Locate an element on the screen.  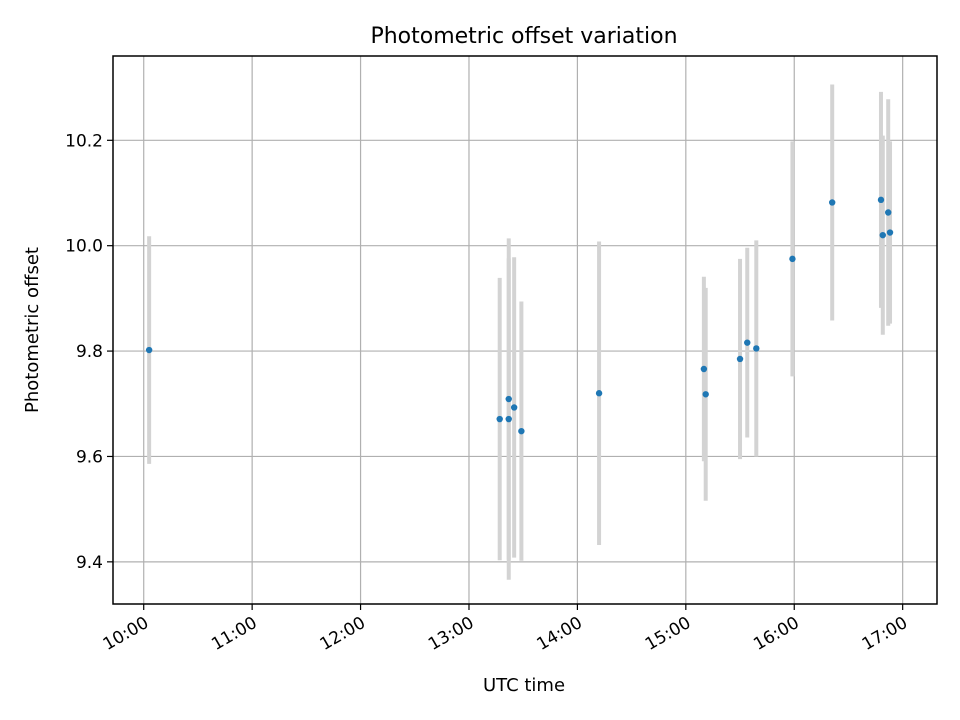
chart-title: Photometric offset variation is located at coordinates (523, 36).